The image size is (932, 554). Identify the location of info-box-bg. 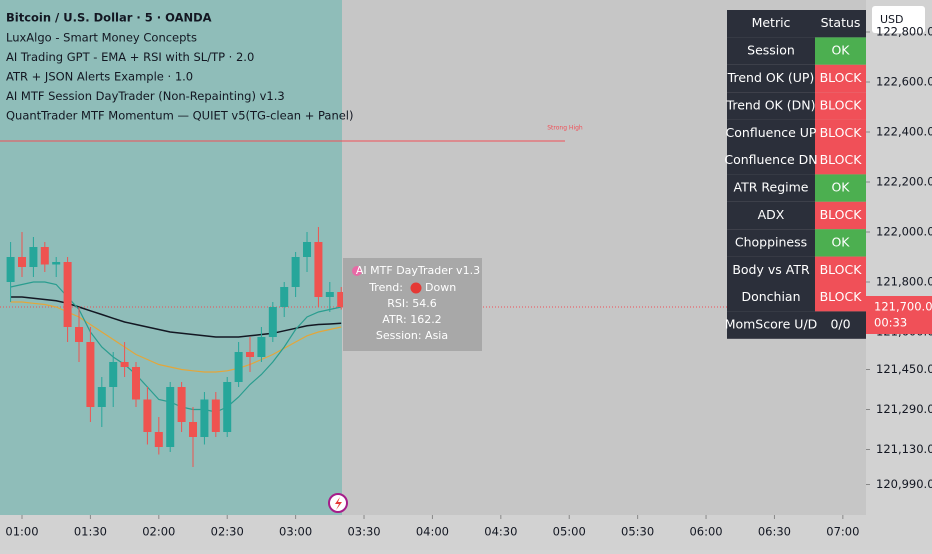
(412, 304).